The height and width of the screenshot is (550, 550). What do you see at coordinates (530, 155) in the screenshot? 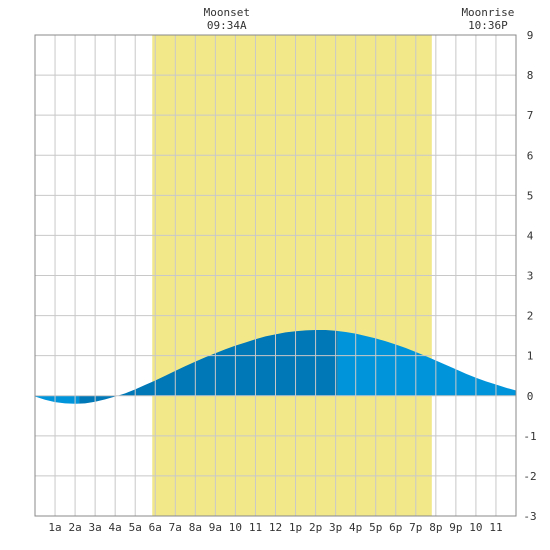
I see `y-tick-label: 6` at bounding box center [530, 155].